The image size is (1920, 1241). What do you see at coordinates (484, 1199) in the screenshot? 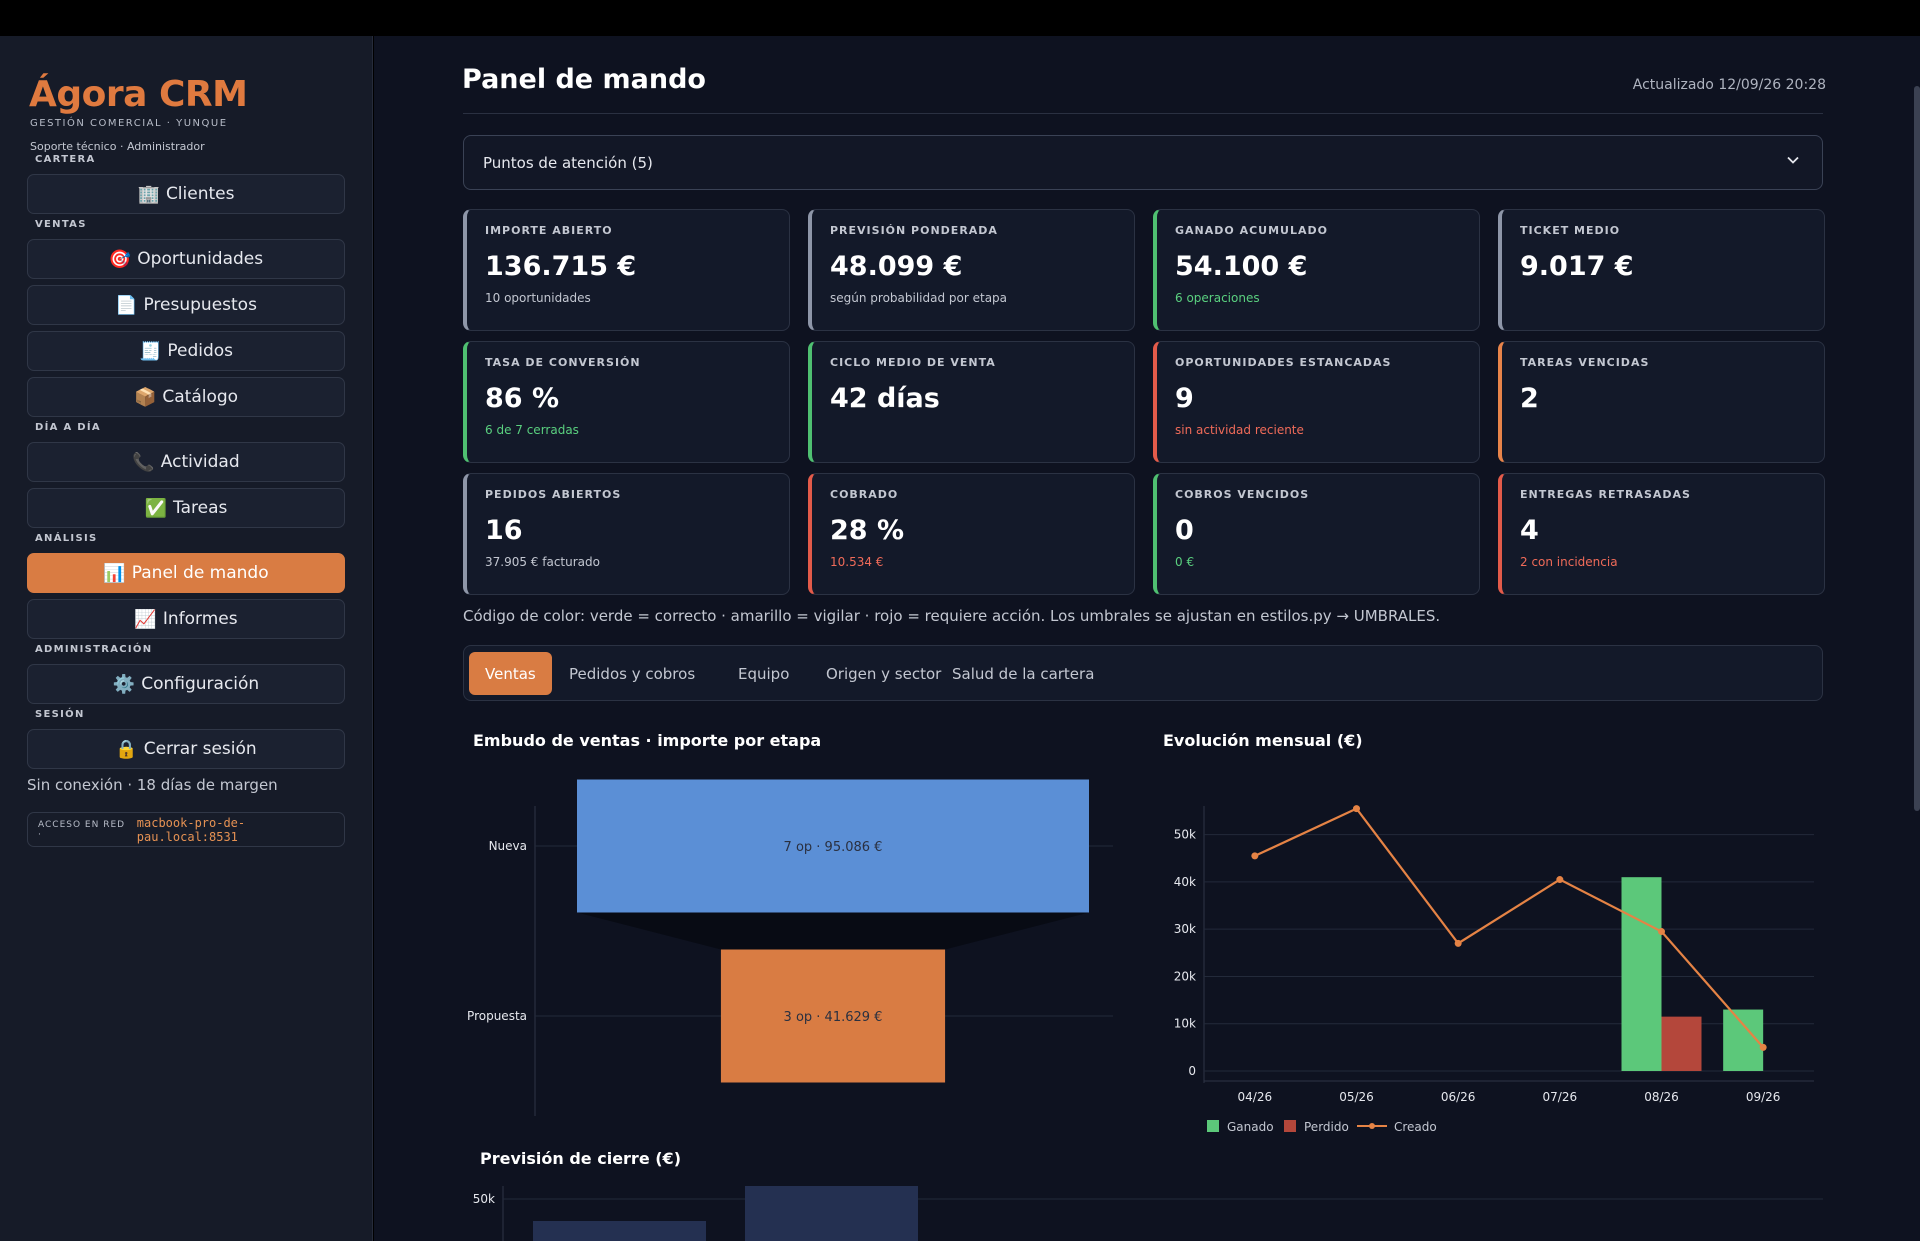
I see `forecast-y-tick: 50k` at bounding box center [484, 1199].